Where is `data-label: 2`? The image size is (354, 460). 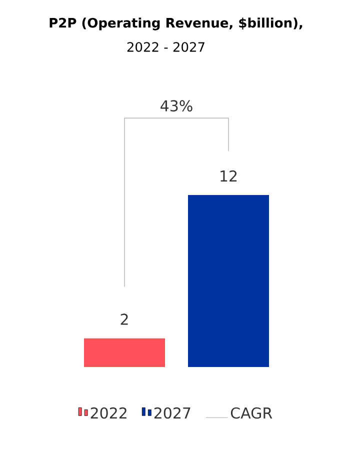 data-label: 2 is located at coordinates (124, 319).